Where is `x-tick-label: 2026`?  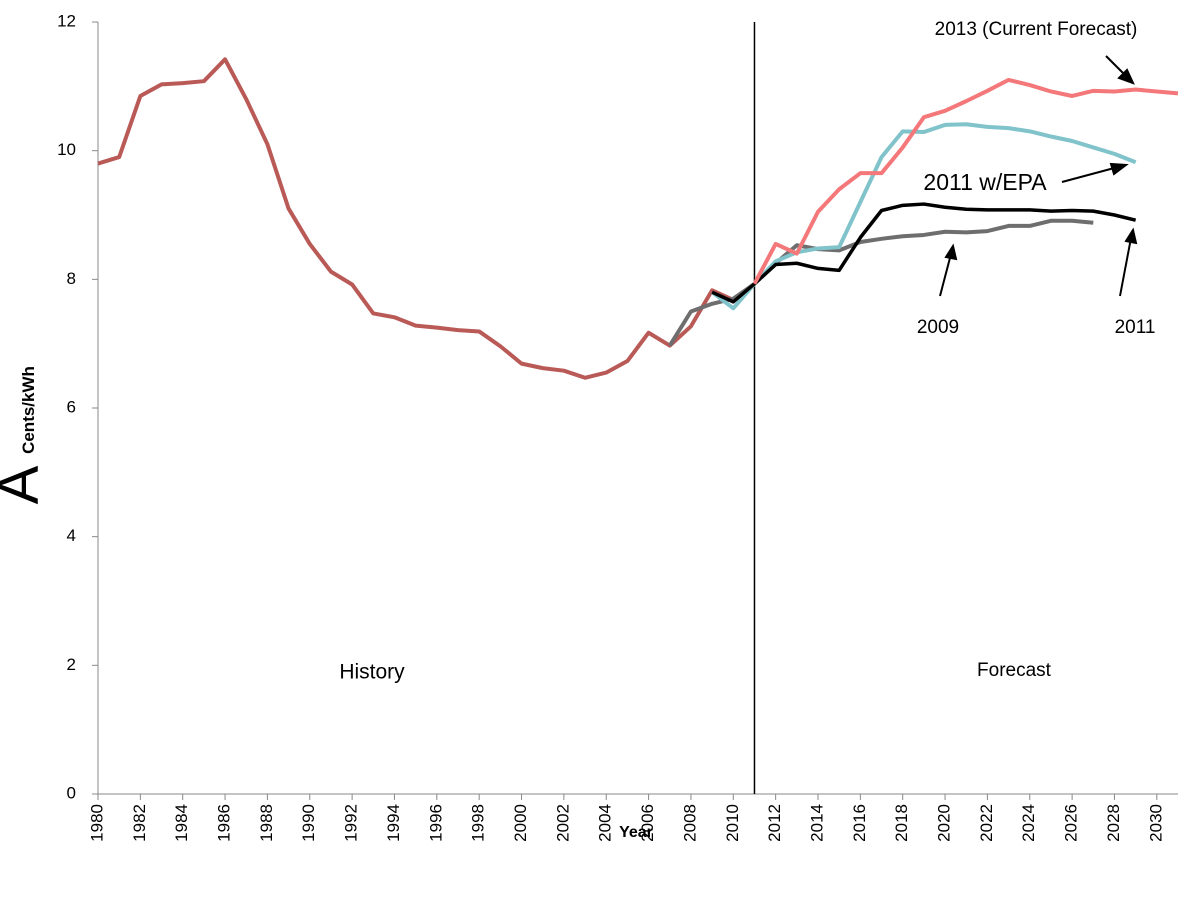
x-tick-label: 2026 is located at coordinates (1071, 823).